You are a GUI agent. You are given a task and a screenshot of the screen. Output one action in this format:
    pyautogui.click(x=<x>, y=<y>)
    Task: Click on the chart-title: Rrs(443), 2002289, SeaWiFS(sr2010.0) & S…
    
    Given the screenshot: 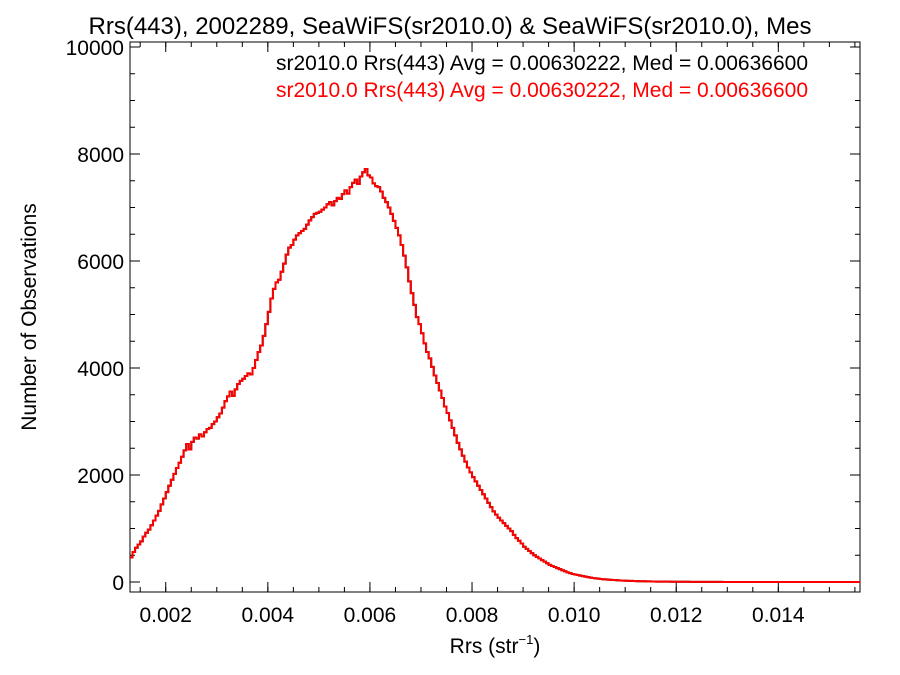 What is the action you would take?
    pyautogui.click(x=450, y=26)
    